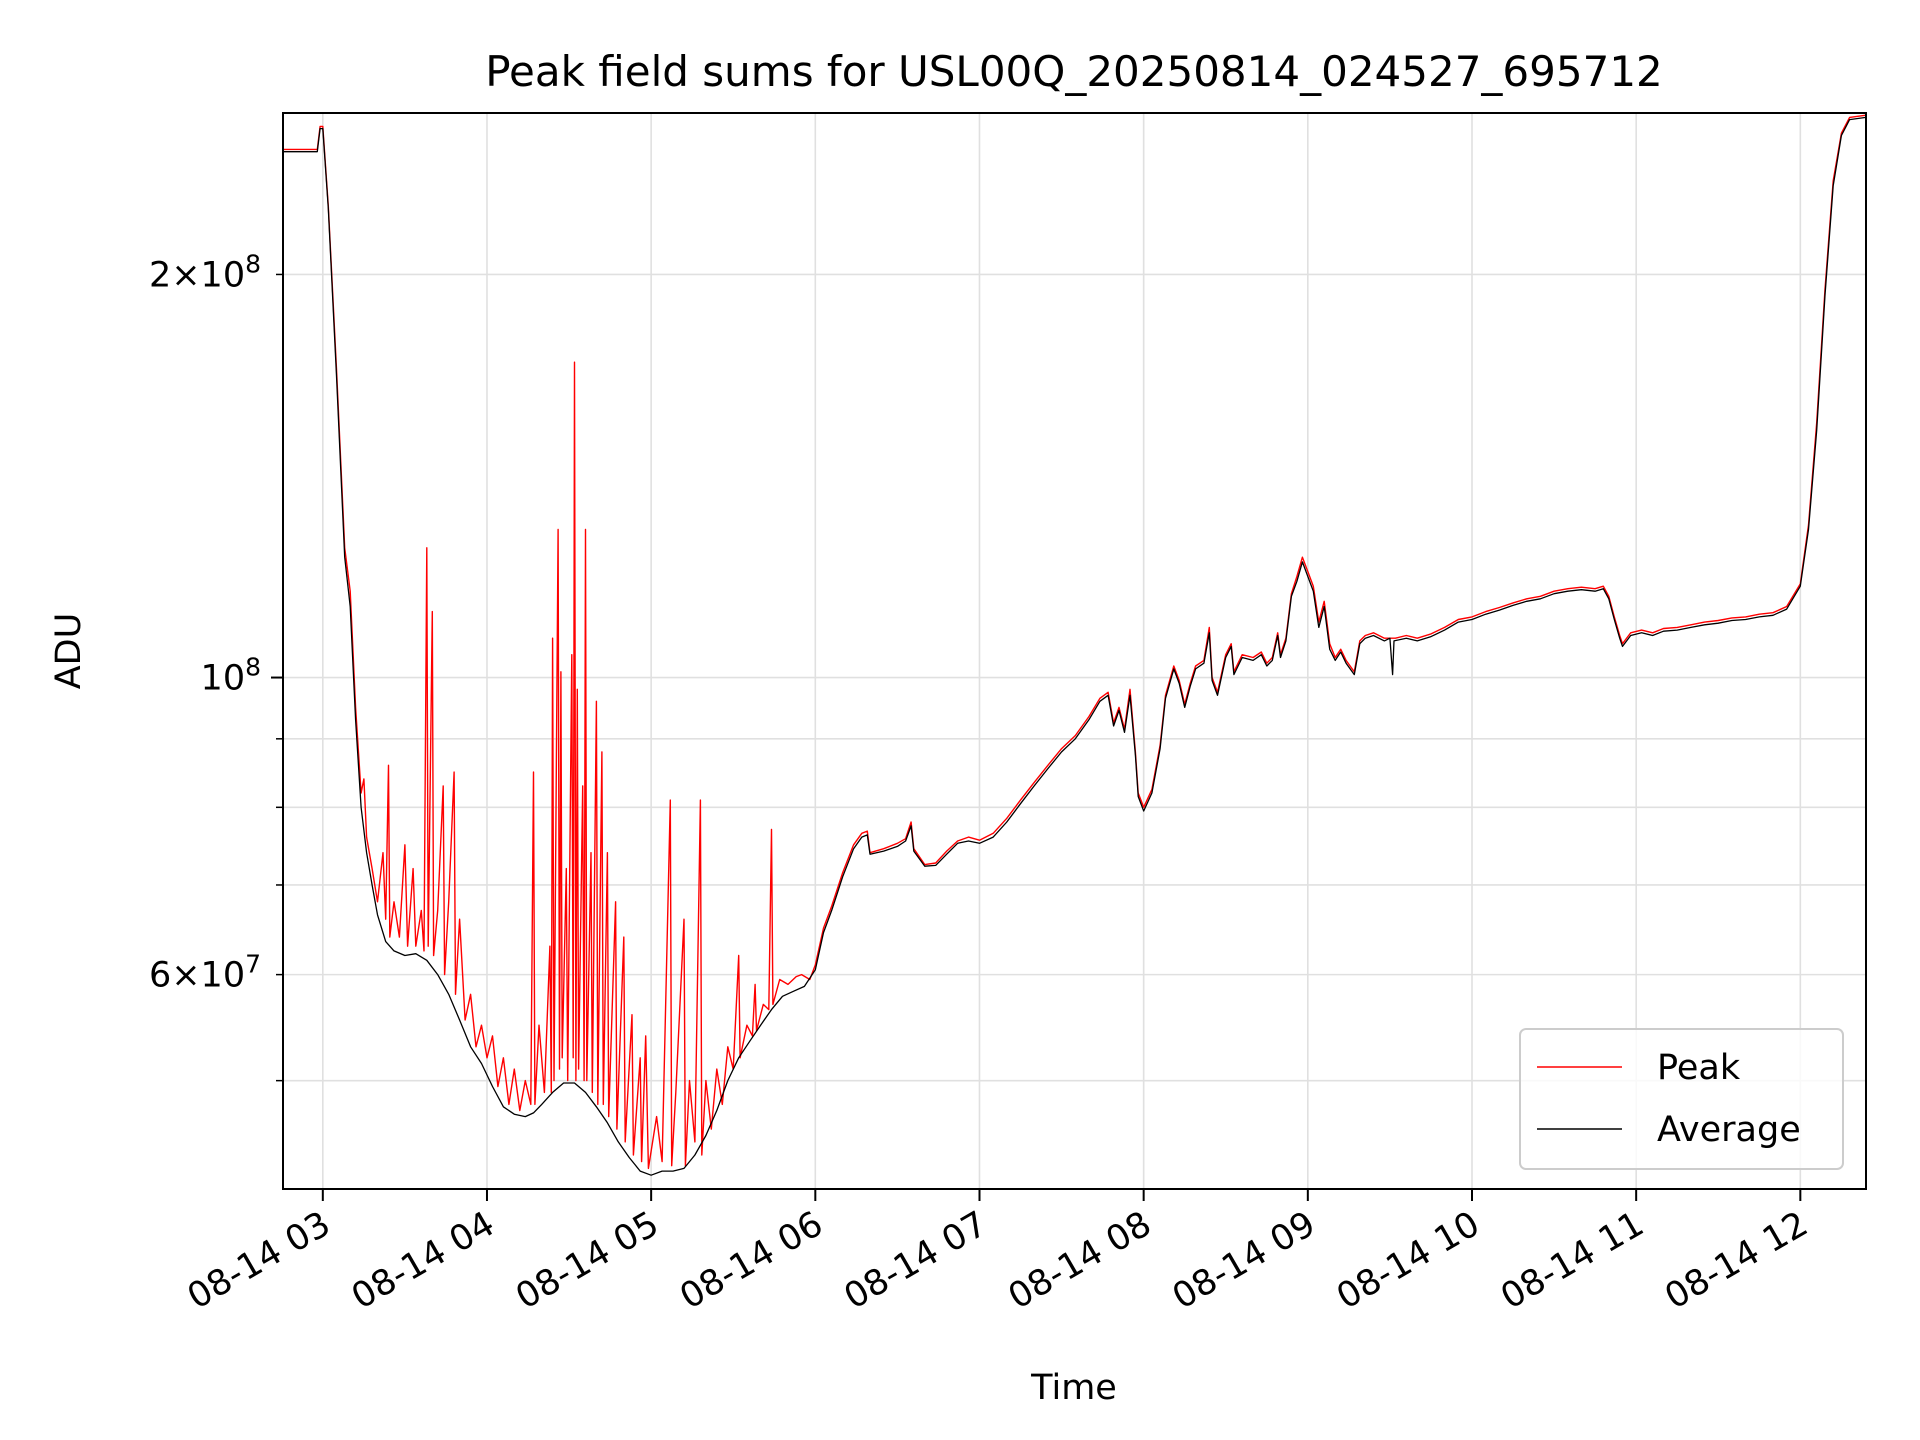  What do you see at coordinates (1073, 1388) in the screenshot?
I see `x-axis-title: Time` at bounding box center [1073, 1388].